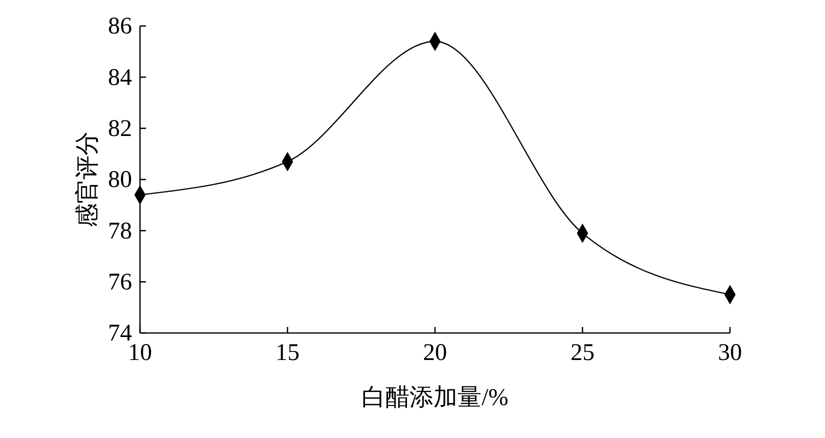 The height and width of the screenshot is (438, 825). Describe the element at coordinates (120, 77) in the screenshot. I see `y-tick-label: 84` at that location.